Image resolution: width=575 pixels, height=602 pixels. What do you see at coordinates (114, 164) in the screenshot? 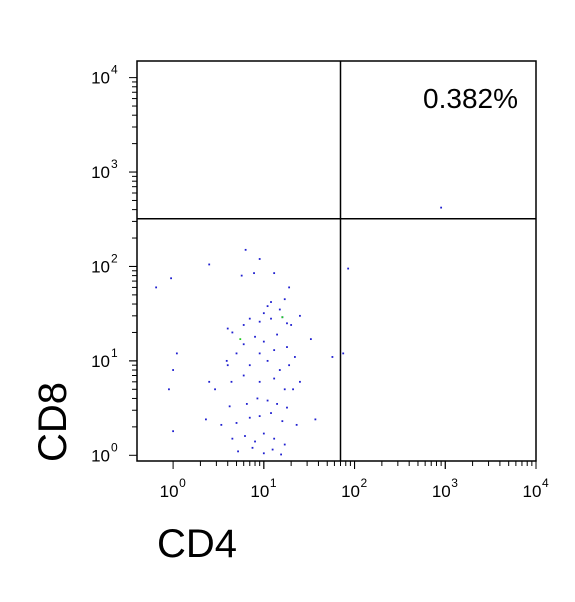
I see `y-tick-exponent: 3` at bounding box center [114, 164].